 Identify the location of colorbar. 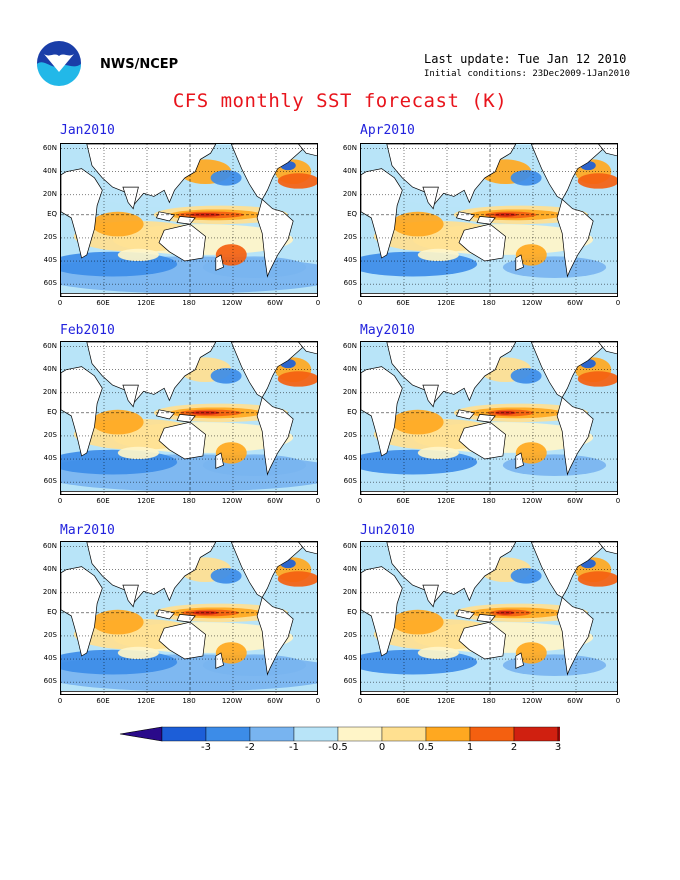
(339, 734).